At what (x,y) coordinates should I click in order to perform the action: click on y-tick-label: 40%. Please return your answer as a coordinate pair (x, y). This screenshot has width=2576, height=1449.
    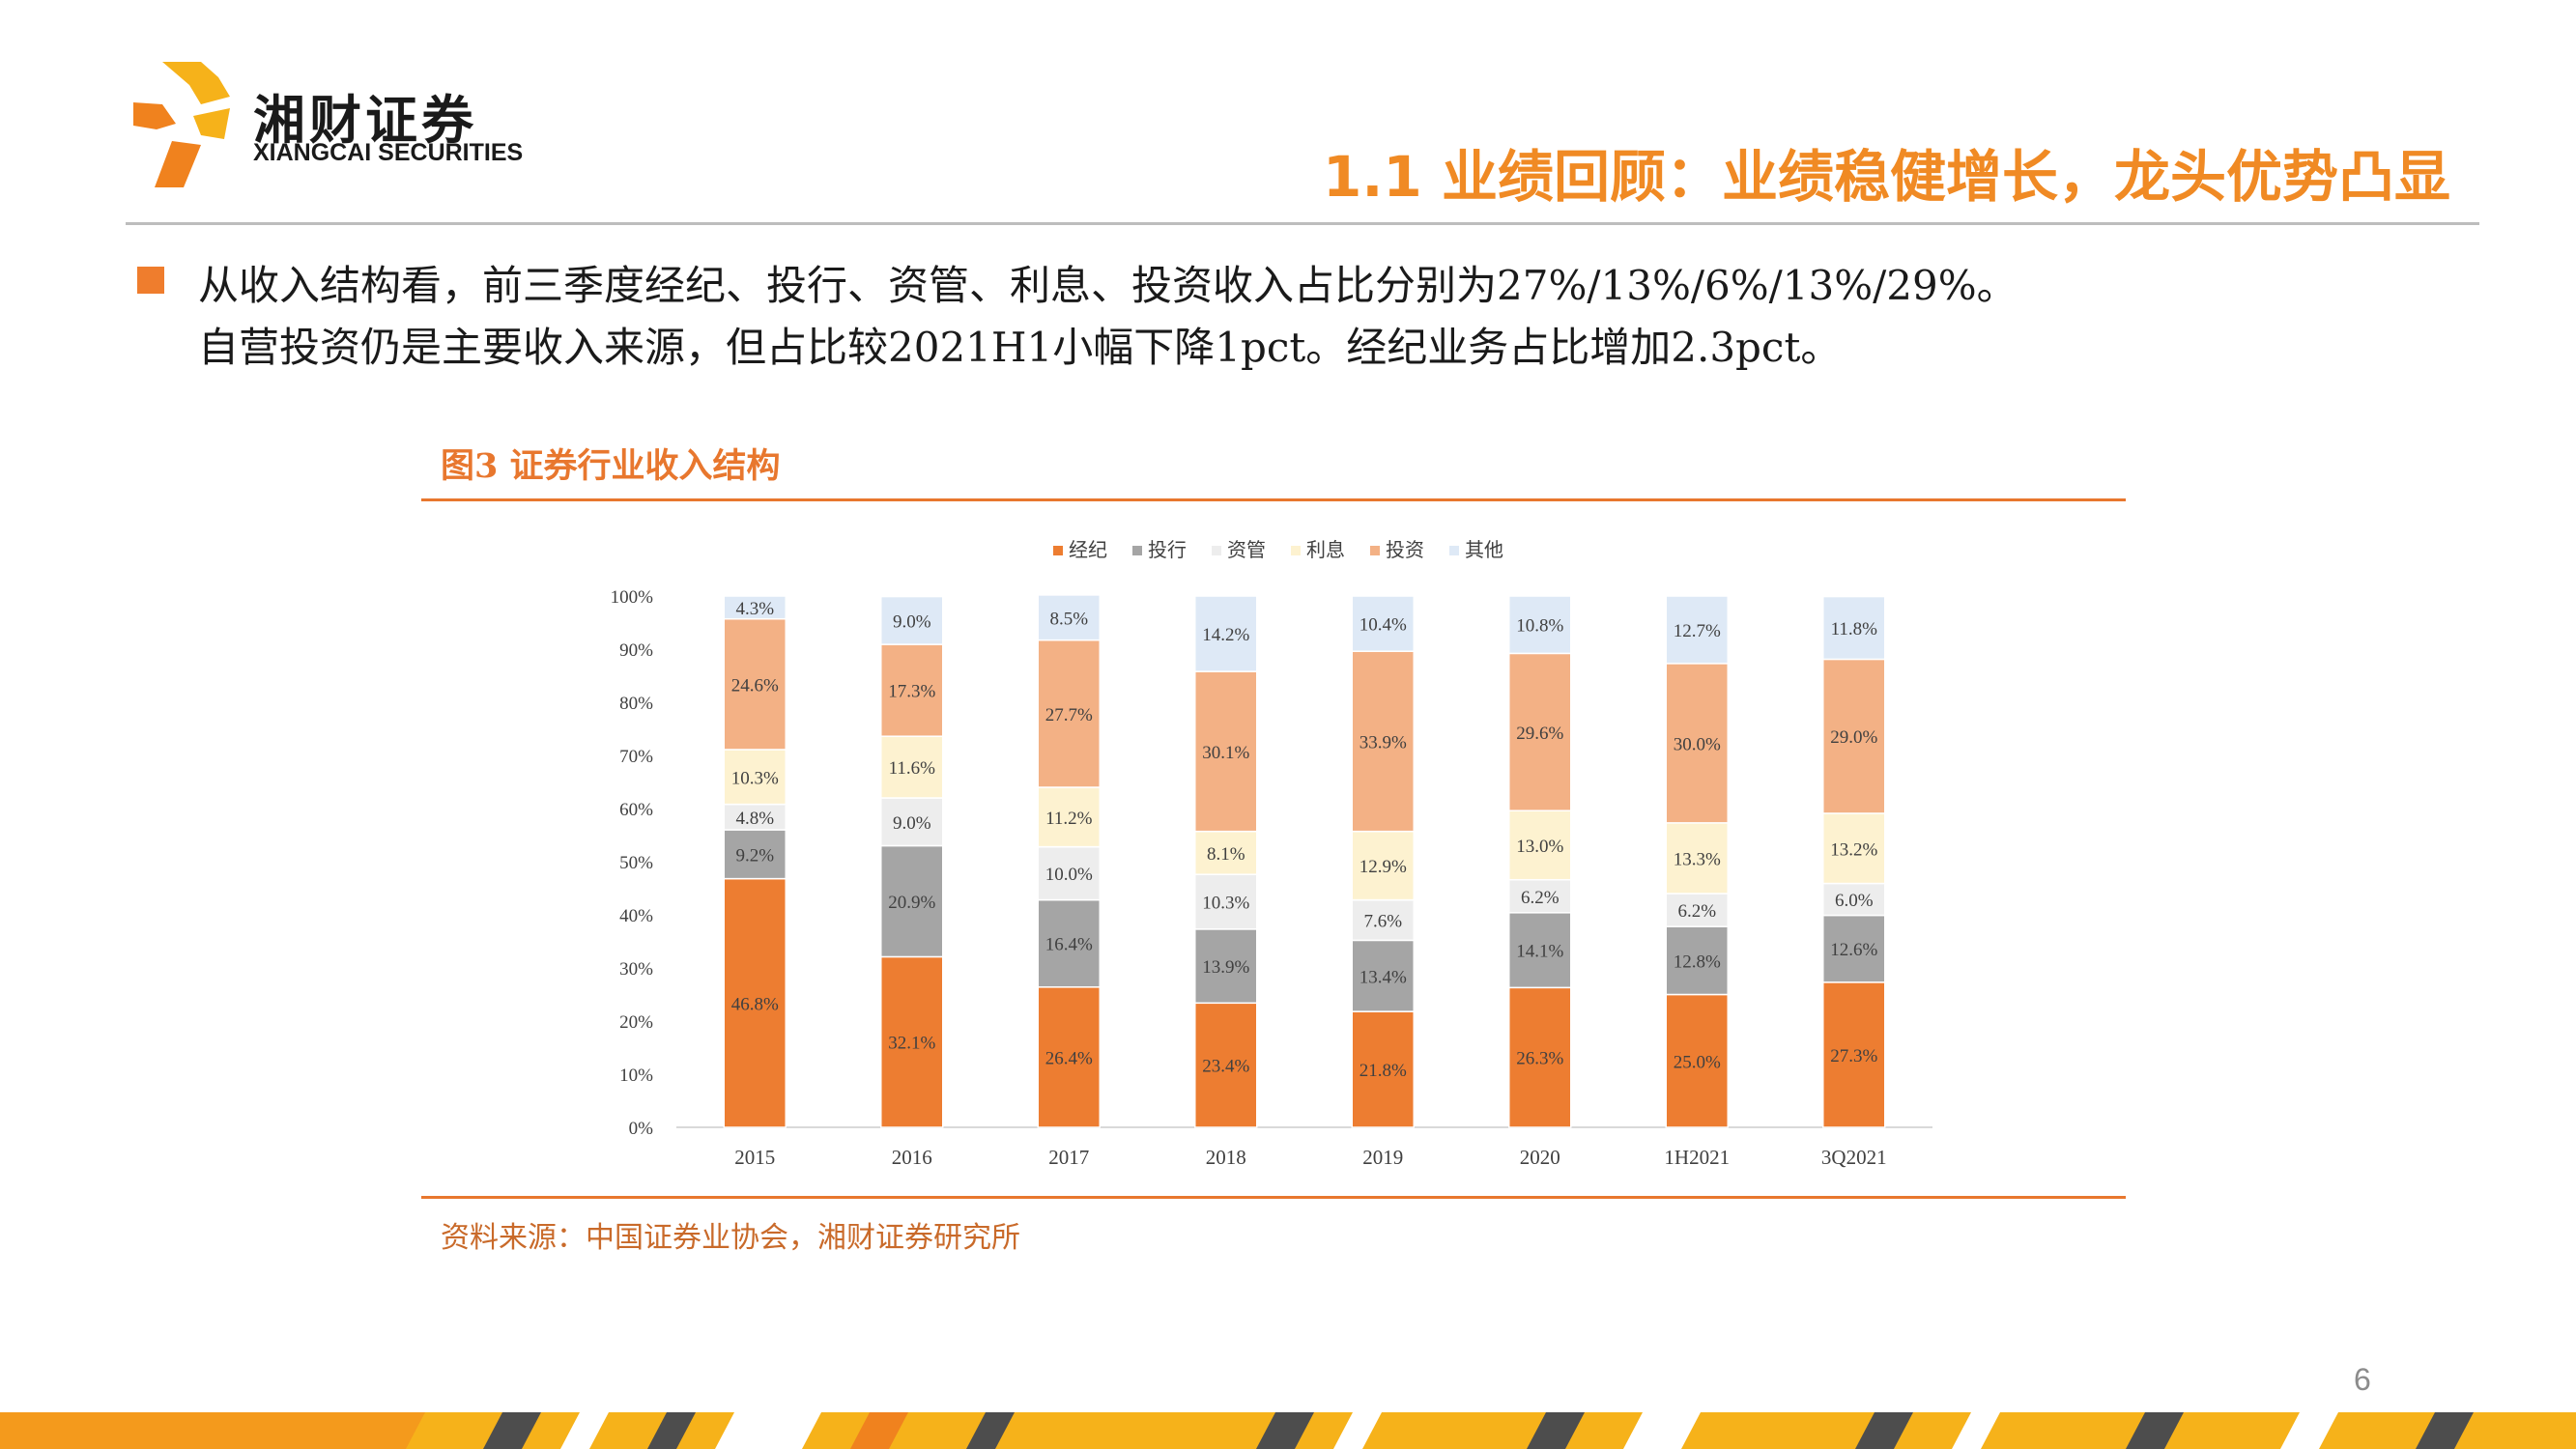
    Looking at the image, I should click on (636, 916).